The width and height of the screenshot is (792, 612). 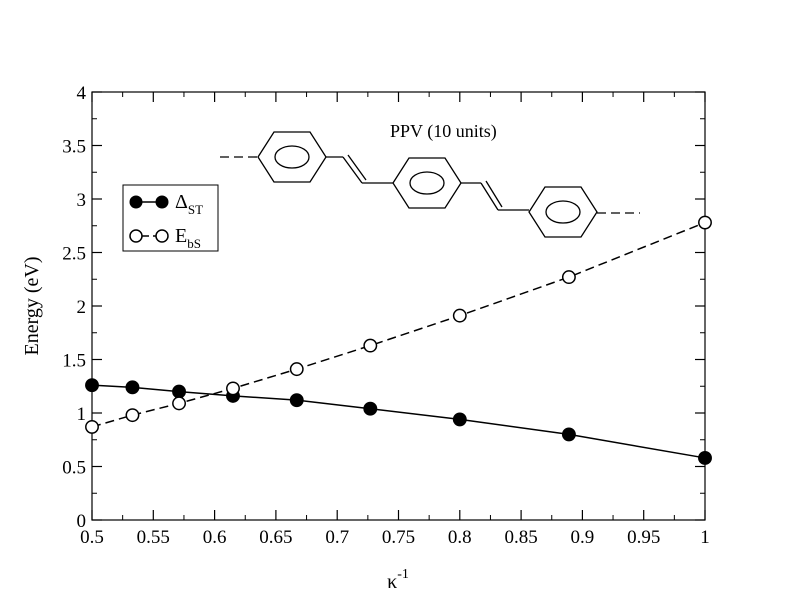 What do you see at coordinates (403, 574) in the screenshot?
I see `x-axis-title-superscript: -1` at bounding box center [403, 574].